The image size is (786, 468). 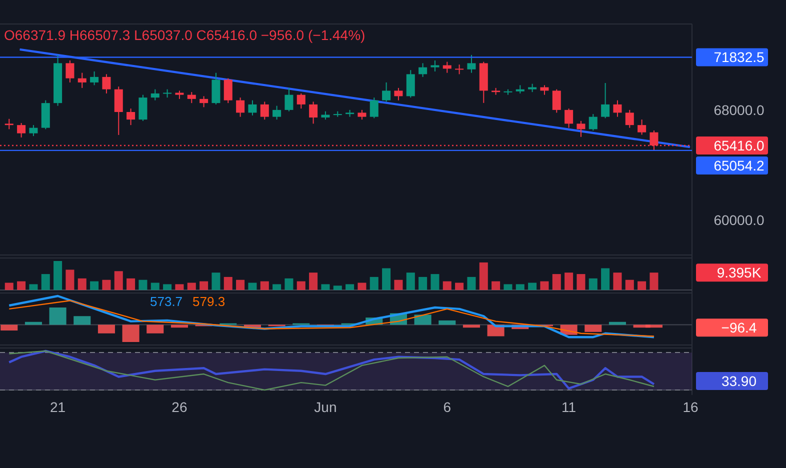 I want to click on x-tick-label: 26, so click(x=180, y=407).